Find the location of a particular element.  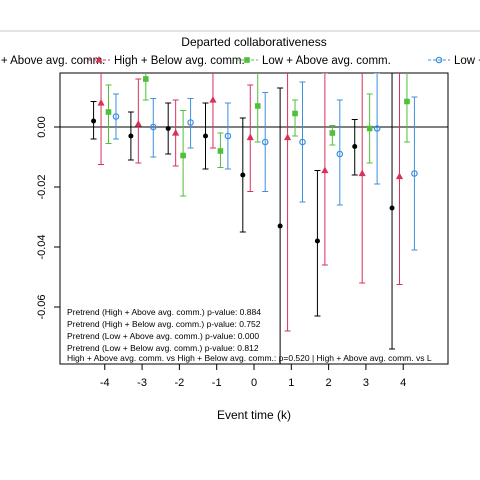

legend-item-1: High + Above avg. comm. is located at coordinates (52, 61).